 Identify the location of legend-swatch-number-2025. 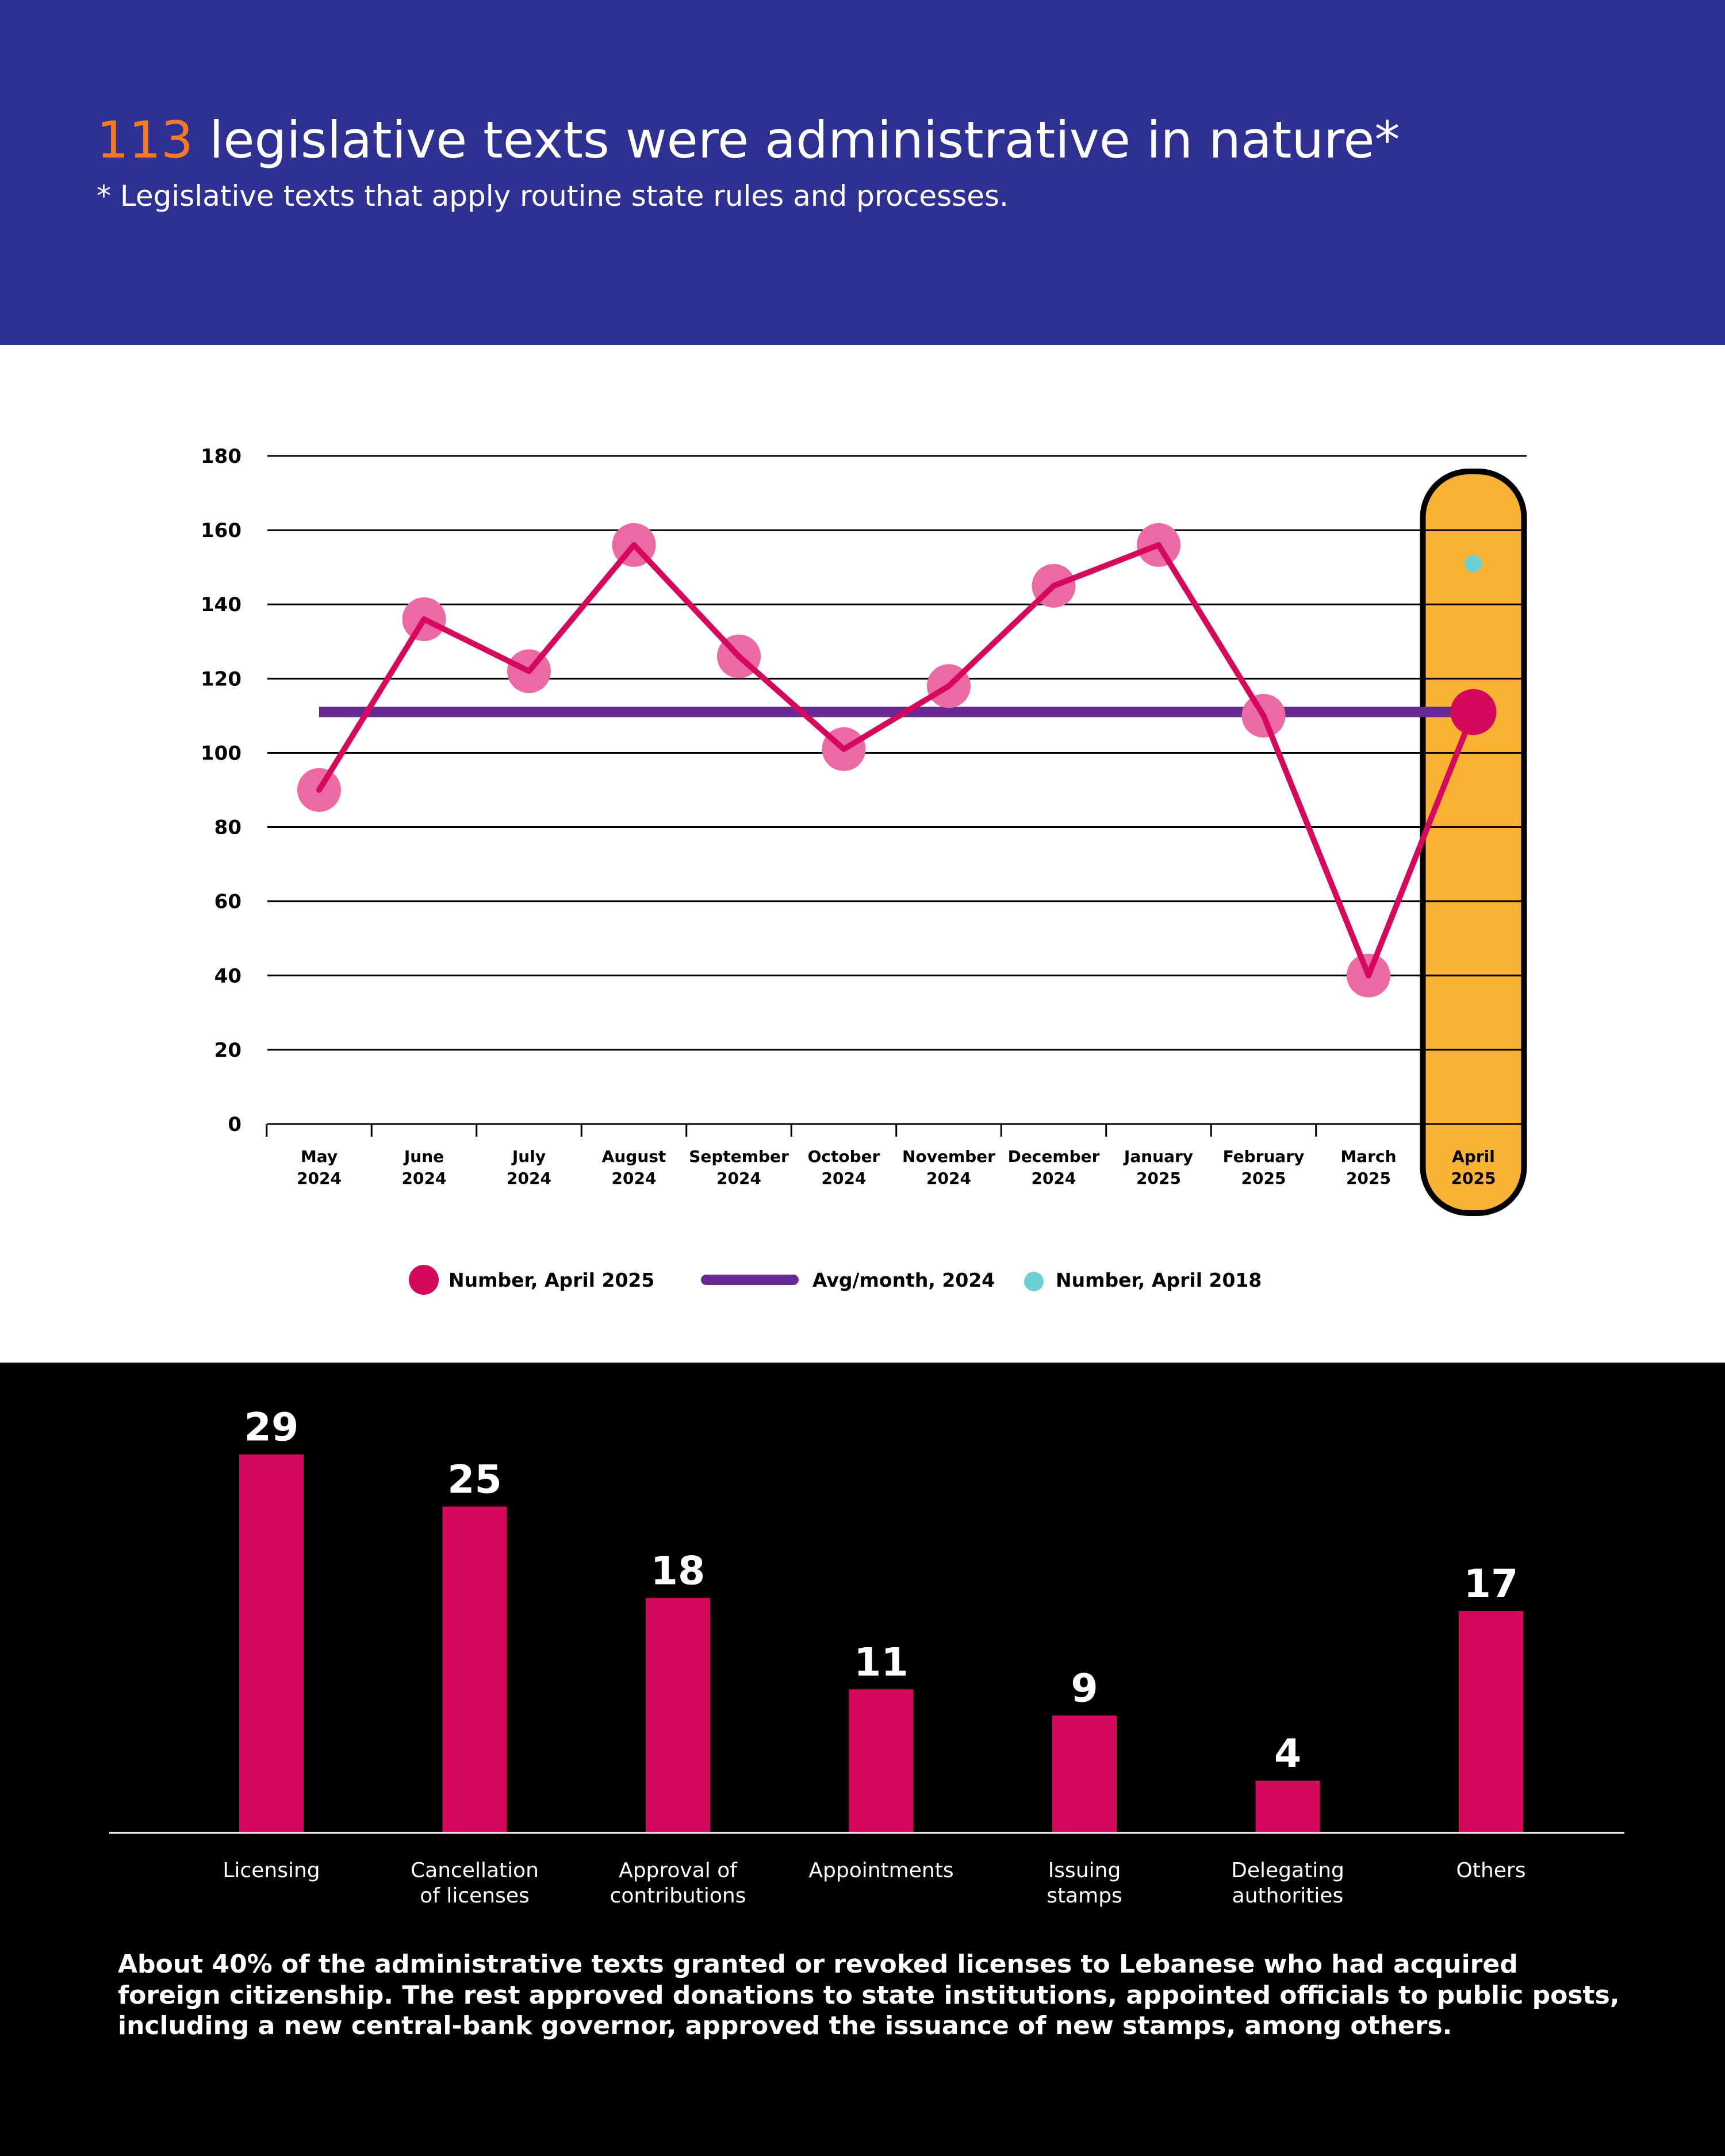
(424, 1280).